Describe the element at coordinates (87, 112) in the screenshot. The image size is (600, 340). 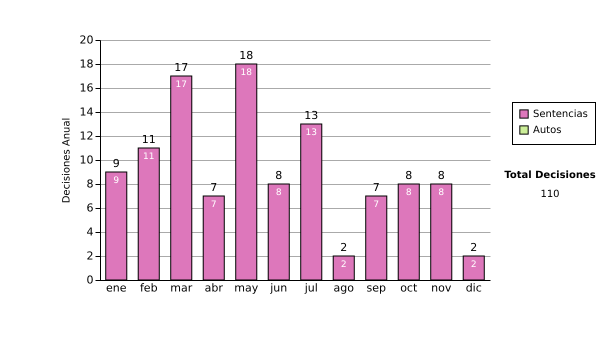
I see `y-tick-label: 14` at that location.